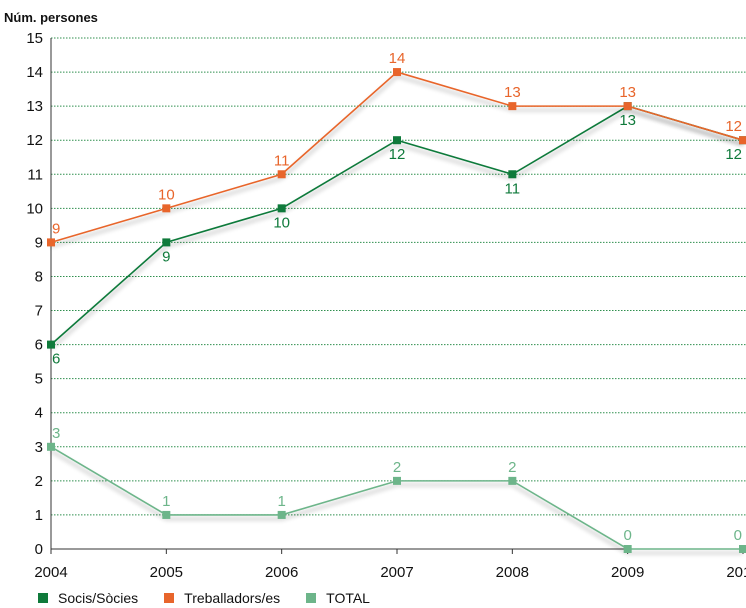 Image resolution: width=746 pixels, height=608 pixels. I want to click on y-tick-label: 8, so click(39, 276).